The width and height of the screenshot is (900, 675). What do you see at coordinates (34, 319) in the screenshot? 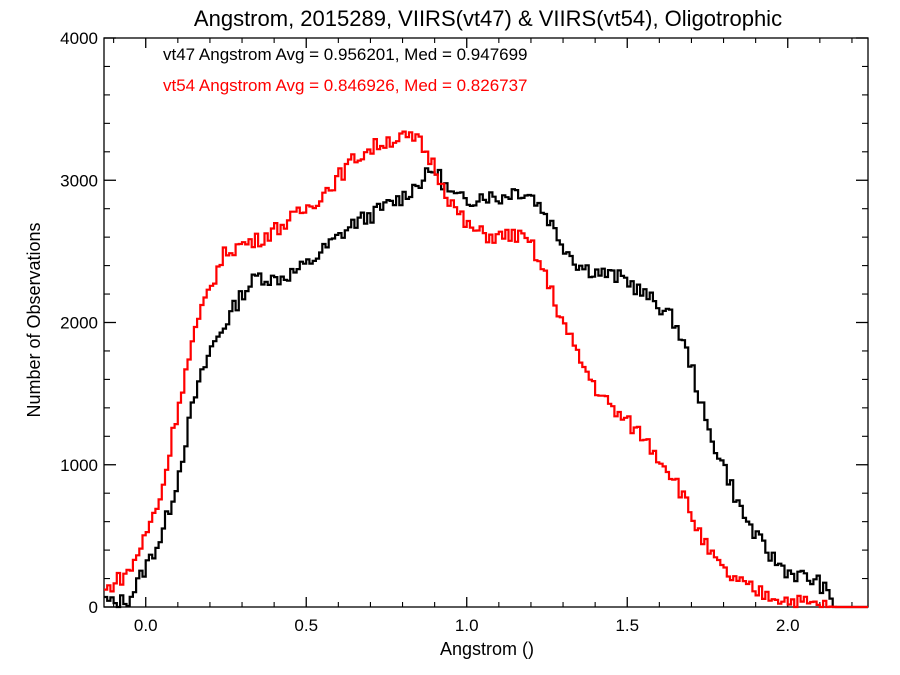
I see `y-axis-label: Number of Observations` at bounding box center [34, 319].